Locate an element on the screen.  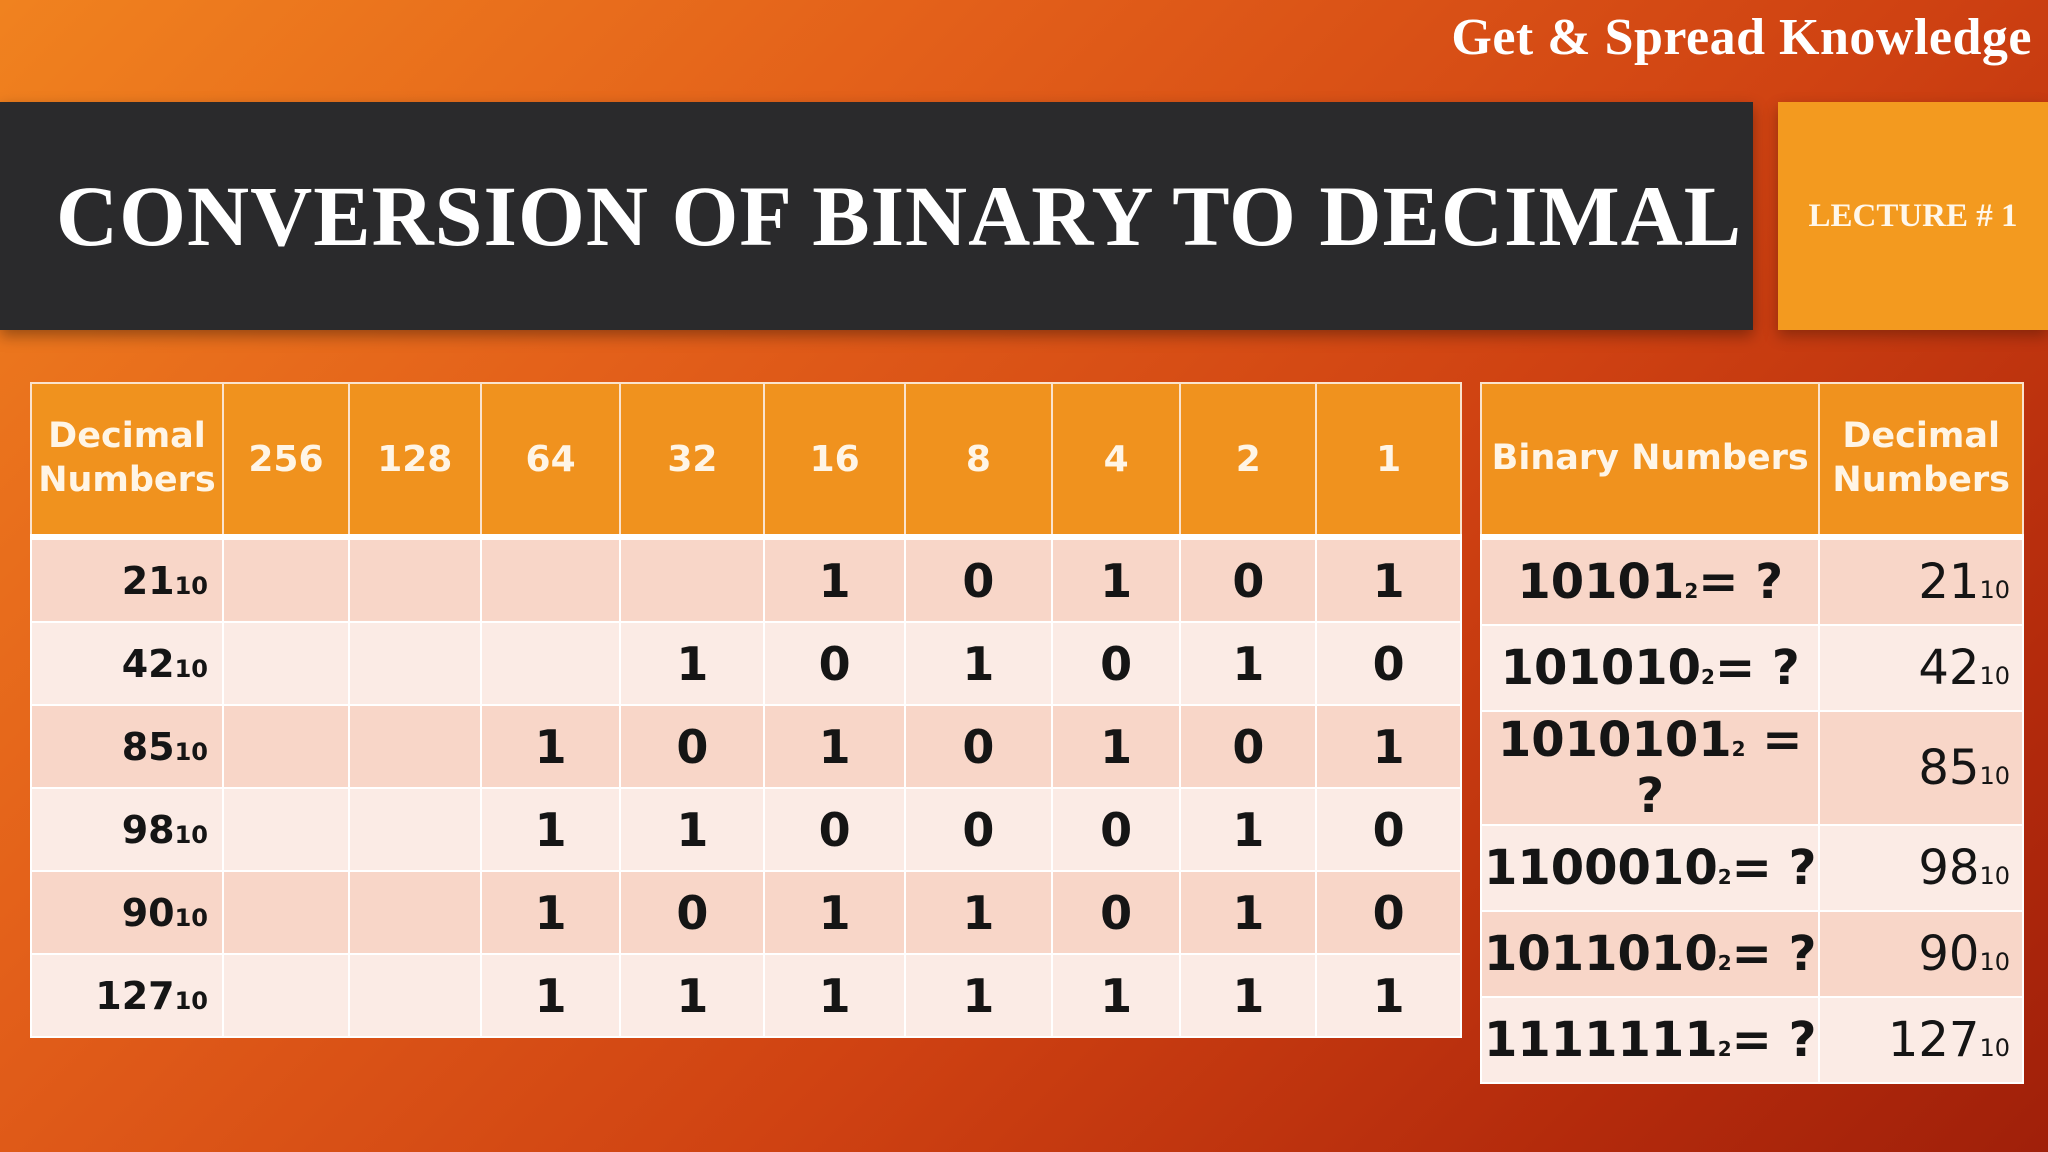
binary-question-cell: 11000102= ? is located at coordinates (1650, 868).